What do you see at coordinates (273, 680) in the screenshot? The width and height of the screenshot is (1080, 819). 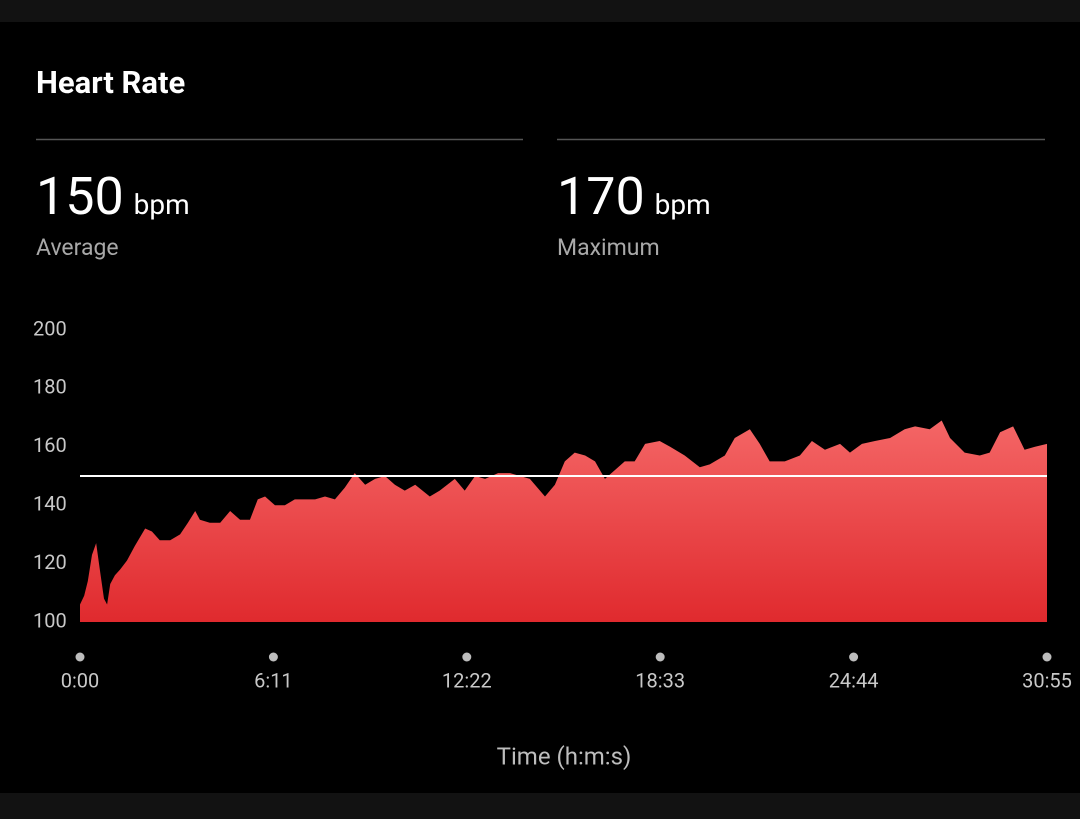 I see `x-tick-label: 6:11` at bounding box center [273, 680].